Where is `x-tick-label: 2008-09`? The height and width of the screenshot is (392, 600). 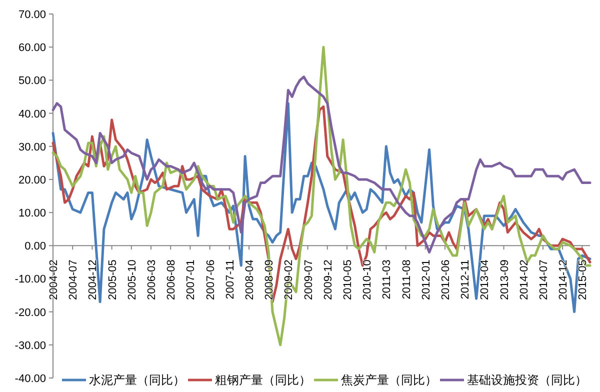
x-tick-label: 2008-09 is located at coordinates (270, 280).